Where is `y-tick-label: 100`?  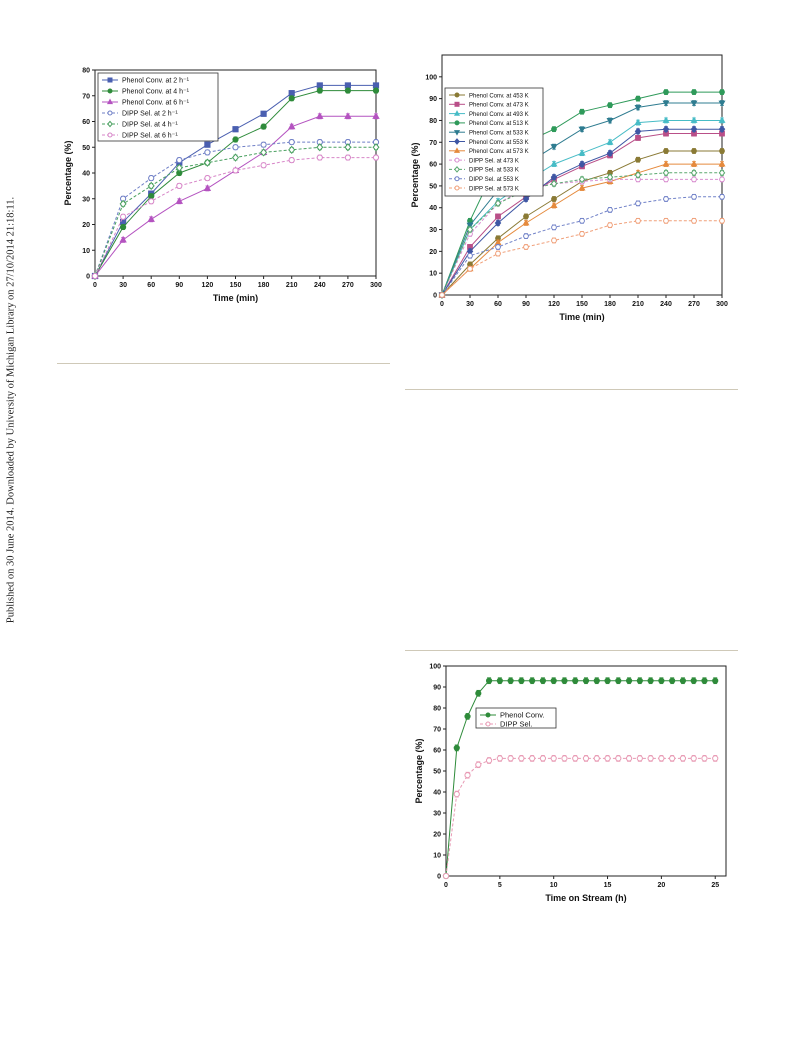 y-tick-label: 100 is located at coordinates (435, 667).